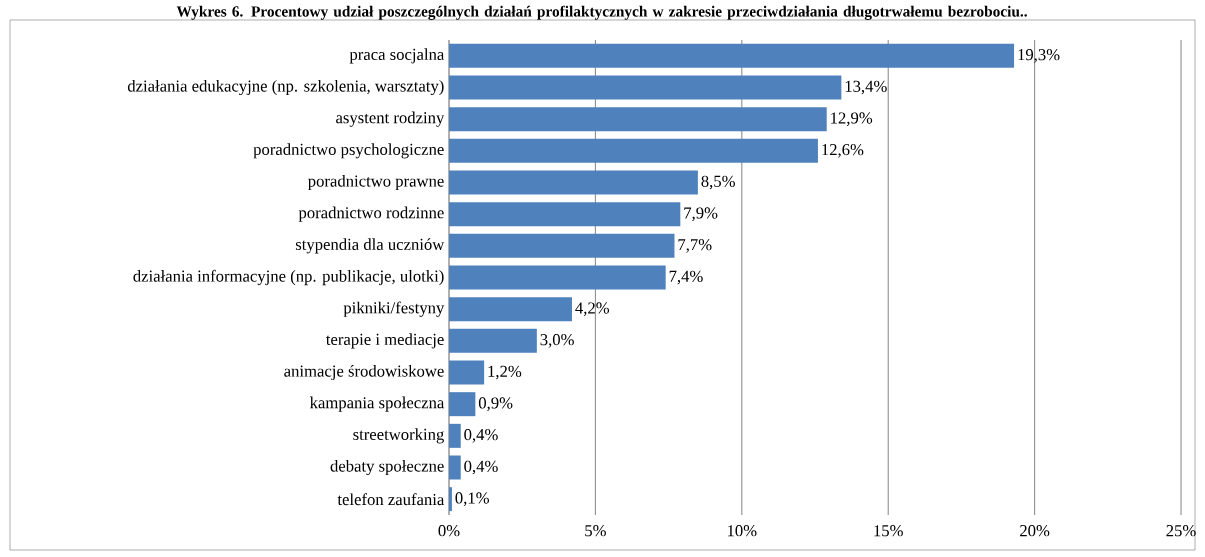  I want to click on x-tick-label: 25%, so click(1181, 531).